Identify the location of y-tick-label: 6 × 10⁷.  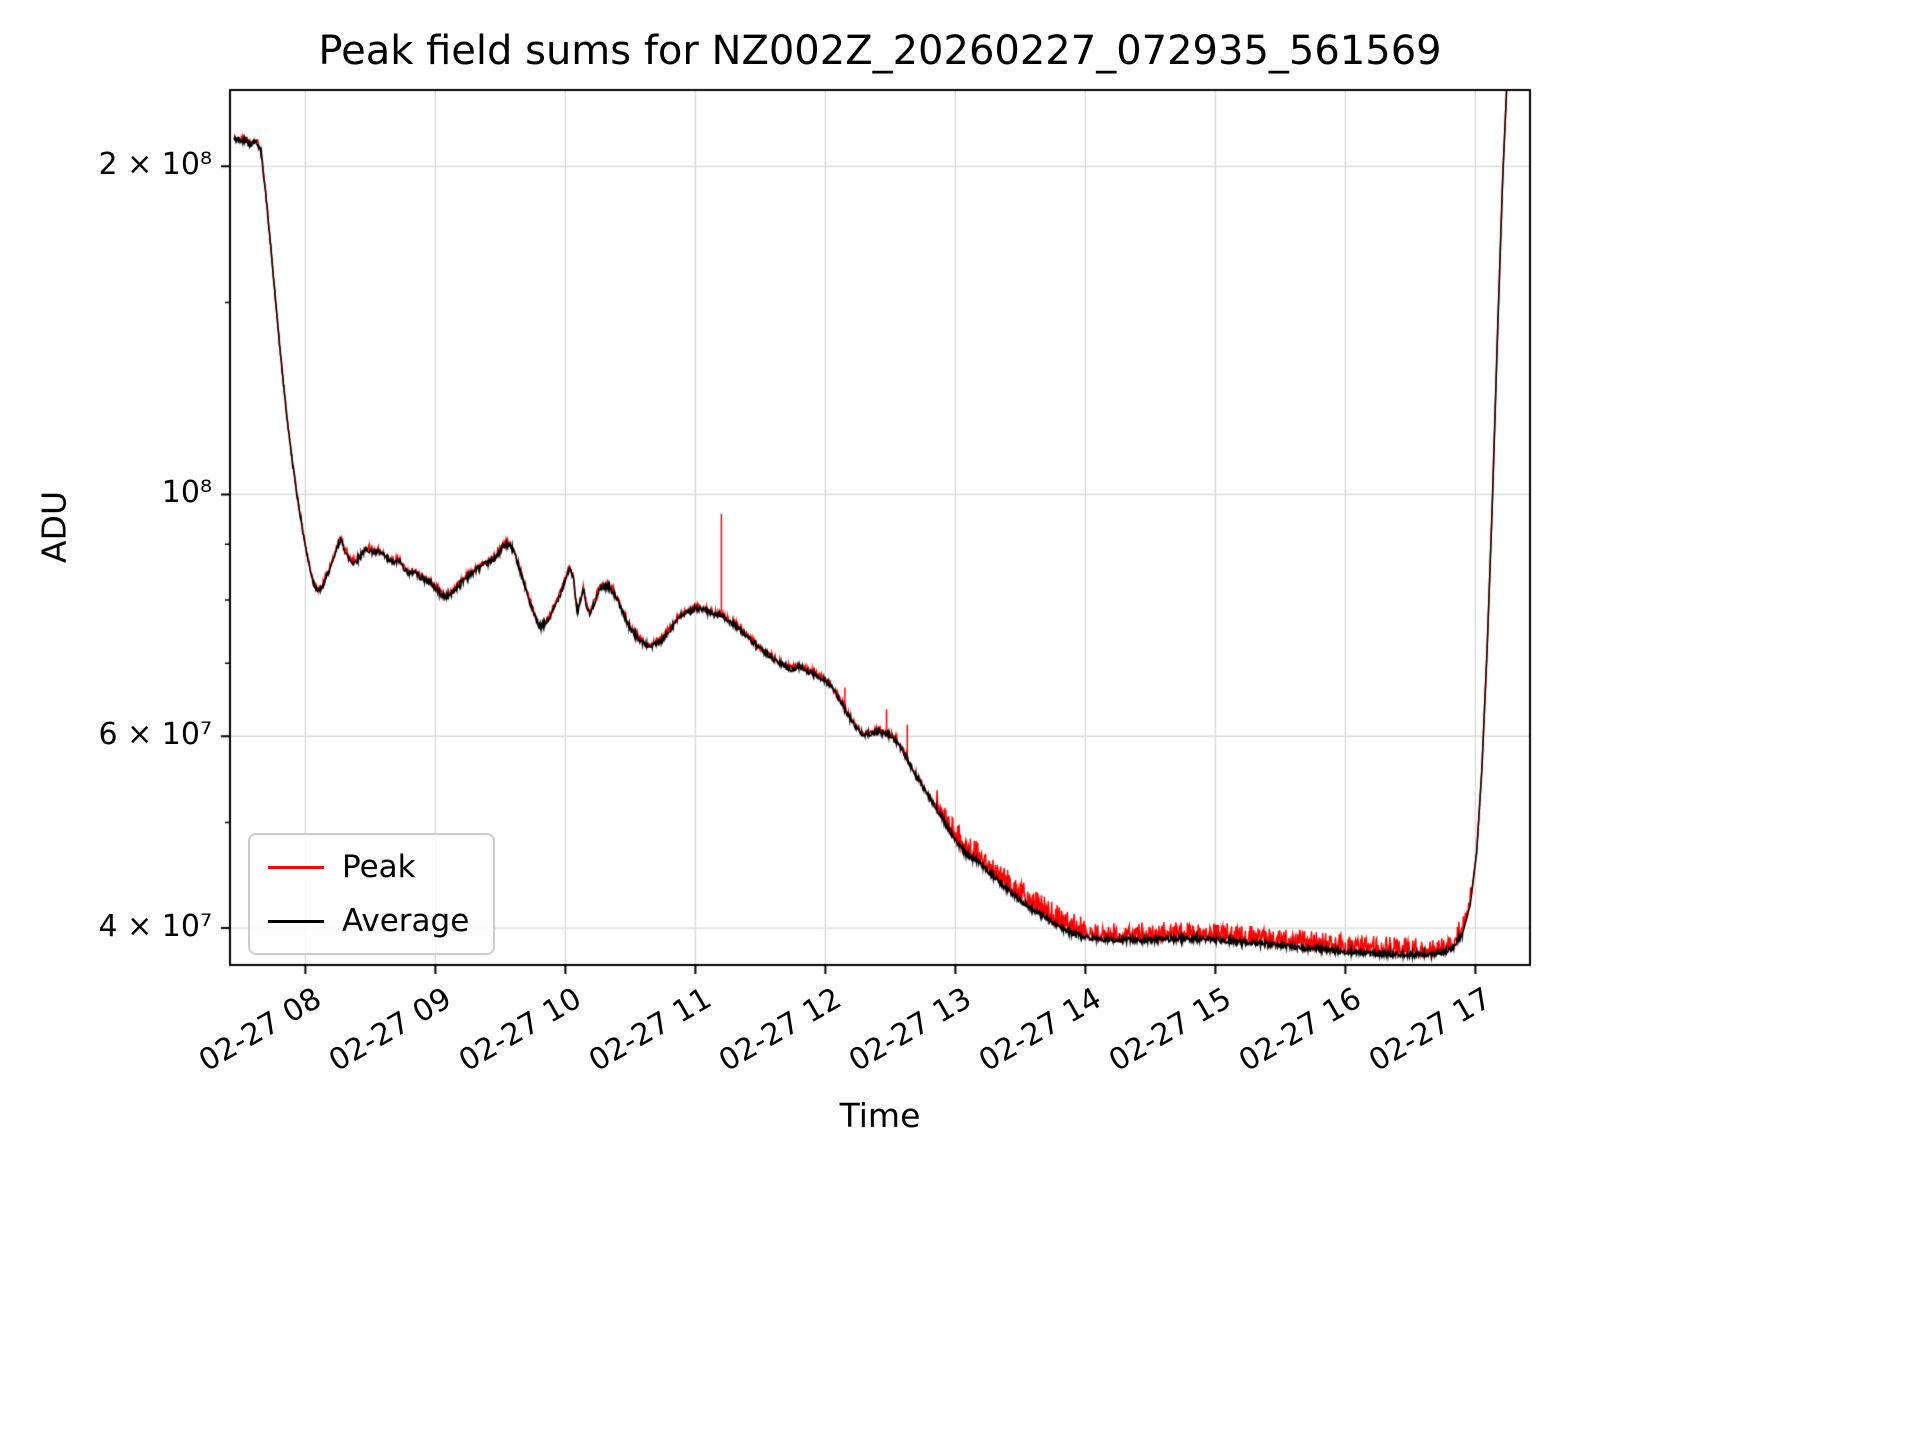
(155, 734).